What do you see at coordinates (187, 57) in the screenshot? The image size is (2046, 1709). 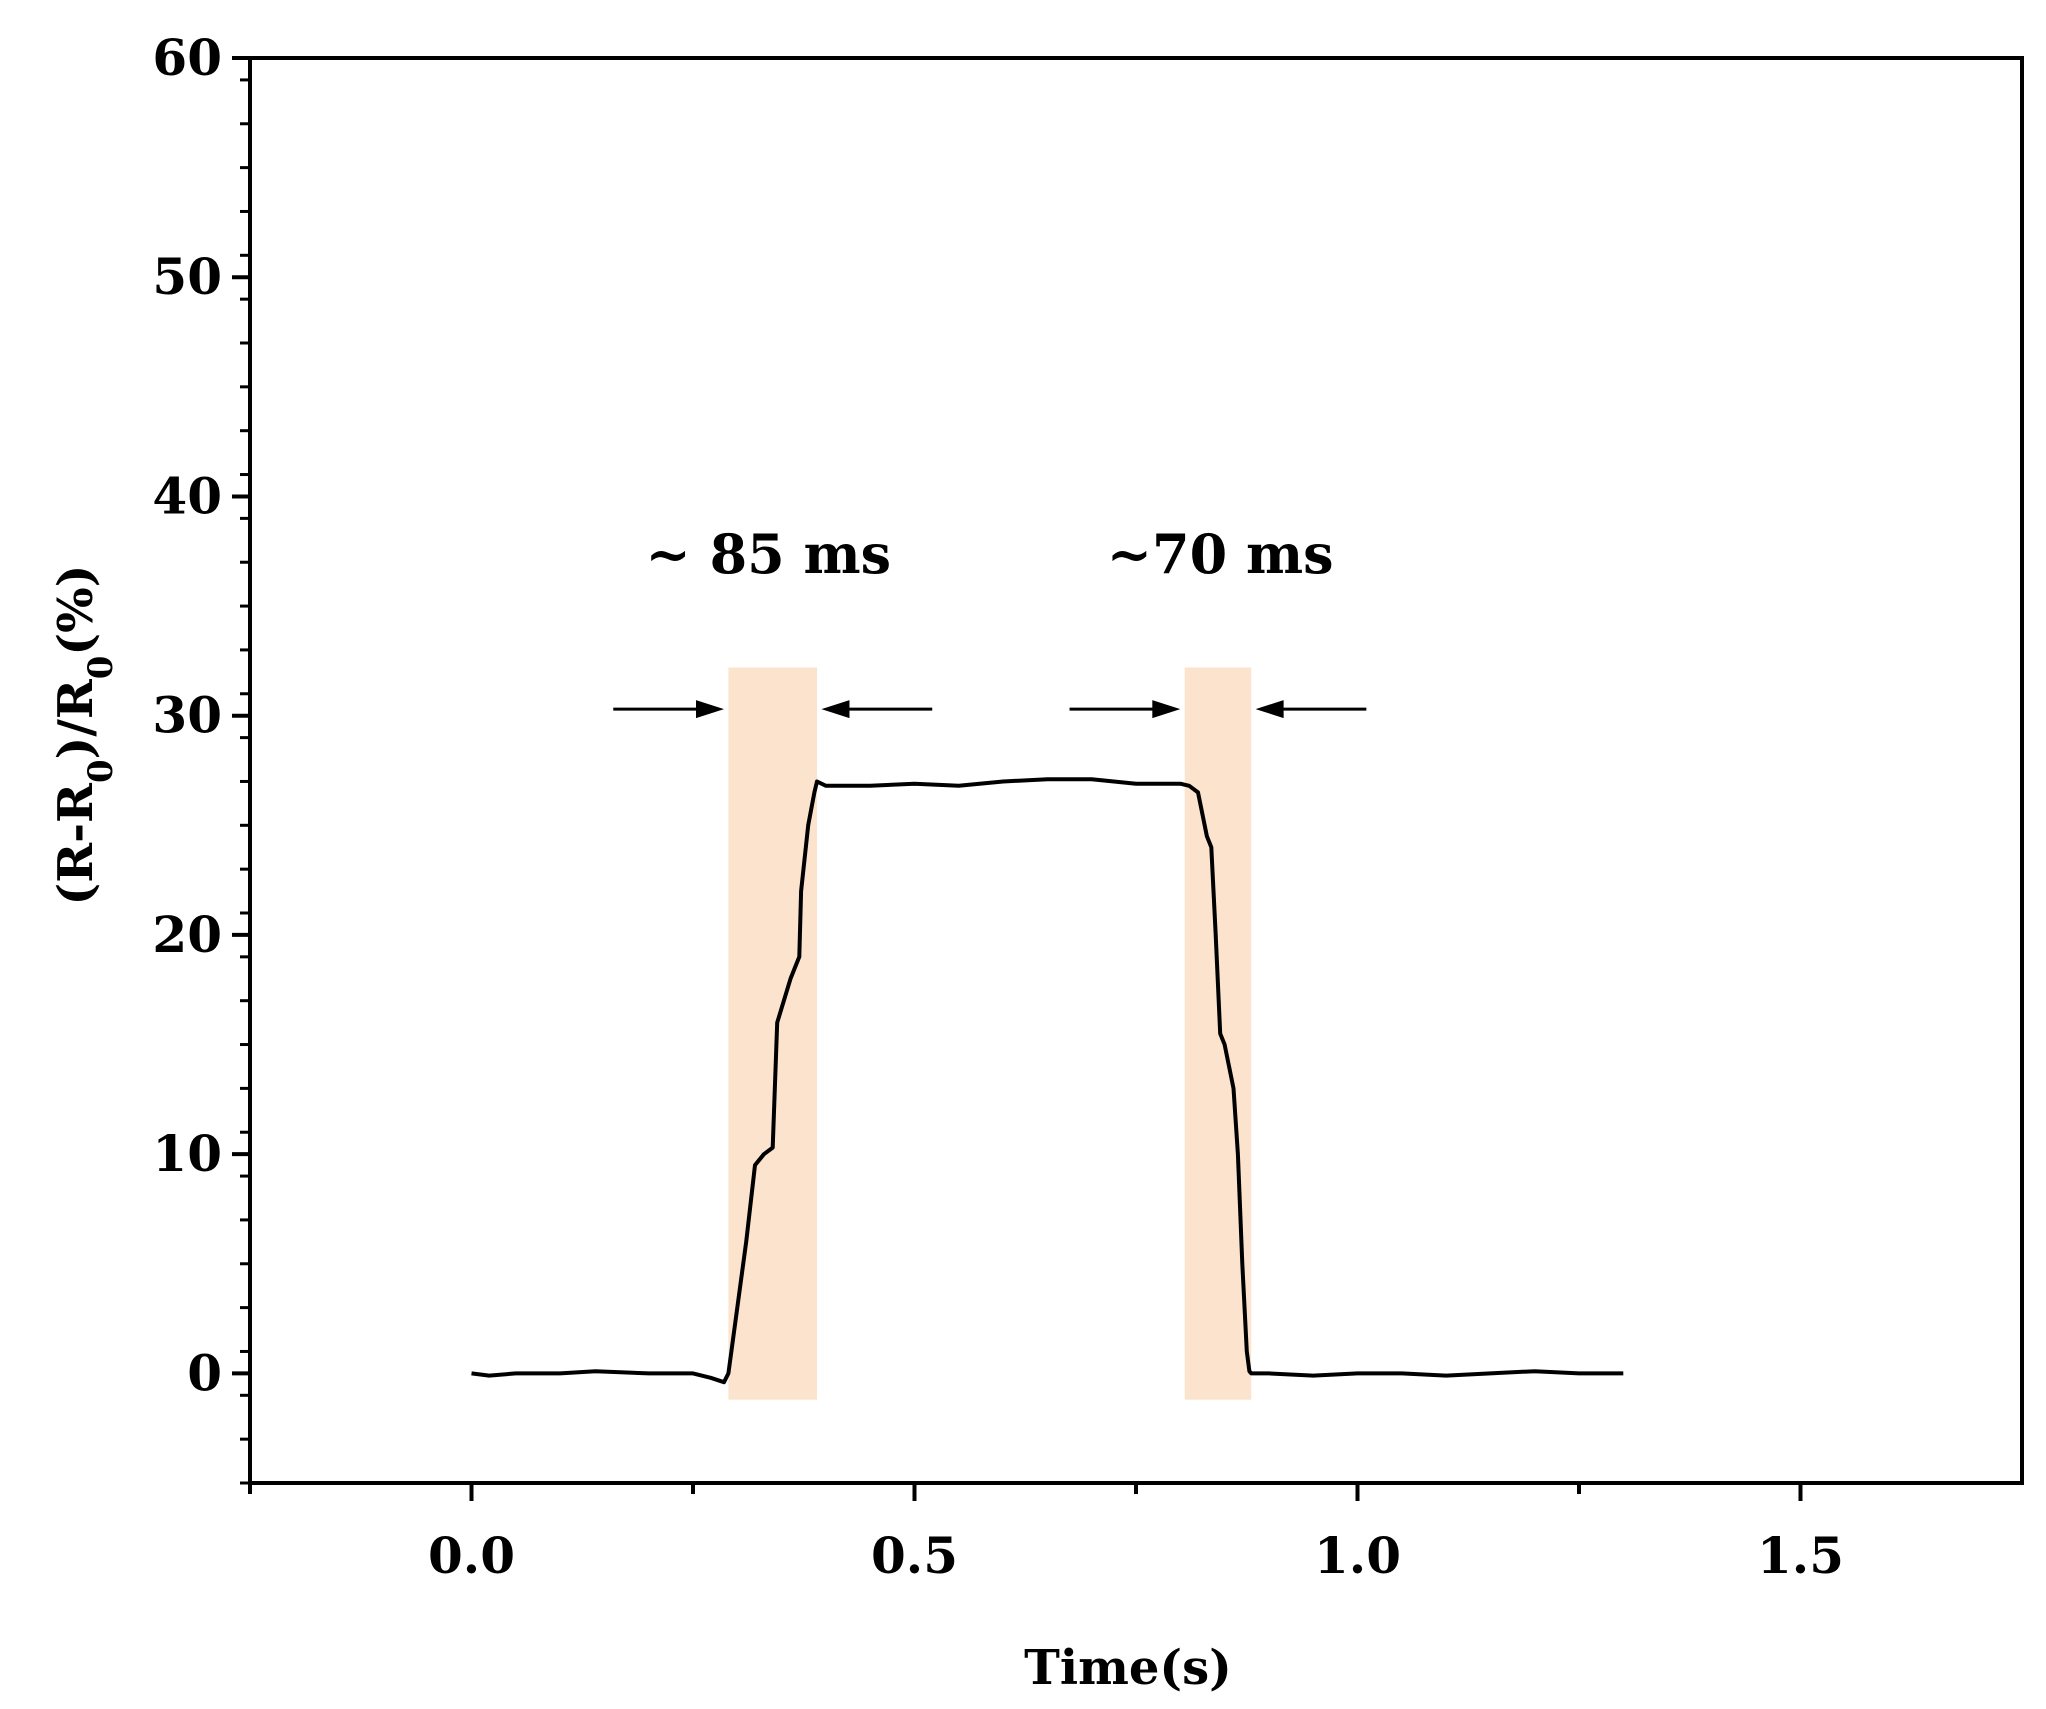 I see `y-tick-label: 60` at bounding box center [187, 57].